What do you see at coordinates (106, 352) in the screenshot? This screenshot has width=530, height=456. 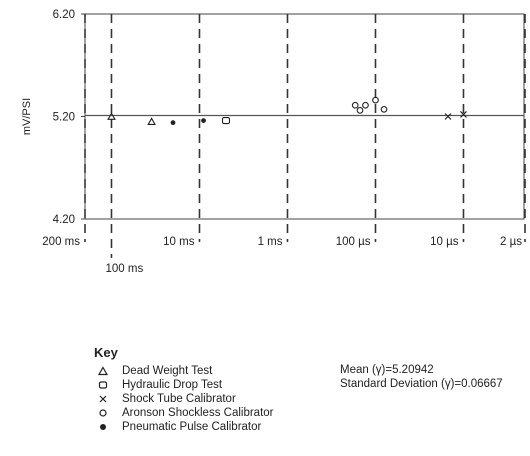 I see `key-title: Key` at bounding box center [106, 352].